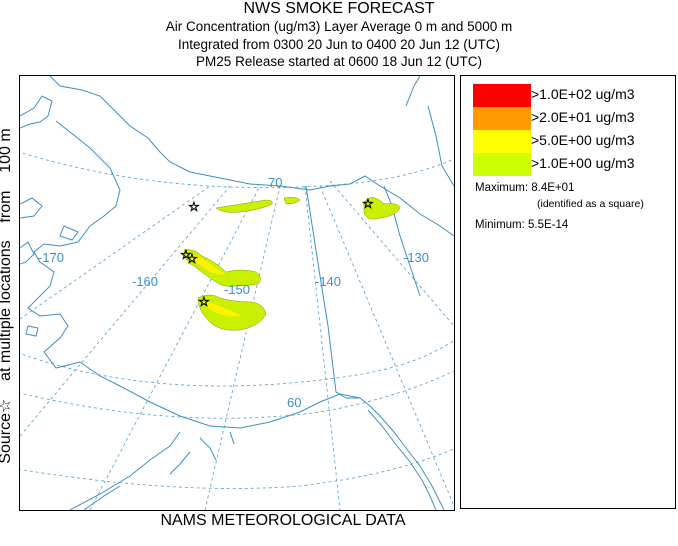 This screenshot has height=546, width=678. Describe the element at coordinates (292, 201) in the screenshot. I see `plume-north-small` at that location.